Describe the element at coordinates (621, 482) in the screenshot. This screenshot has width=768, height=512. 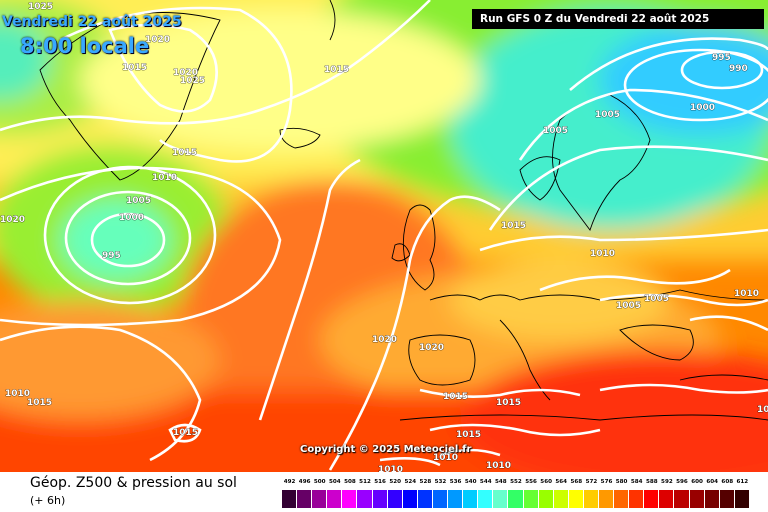
I see `scale-label: 580` at that location.